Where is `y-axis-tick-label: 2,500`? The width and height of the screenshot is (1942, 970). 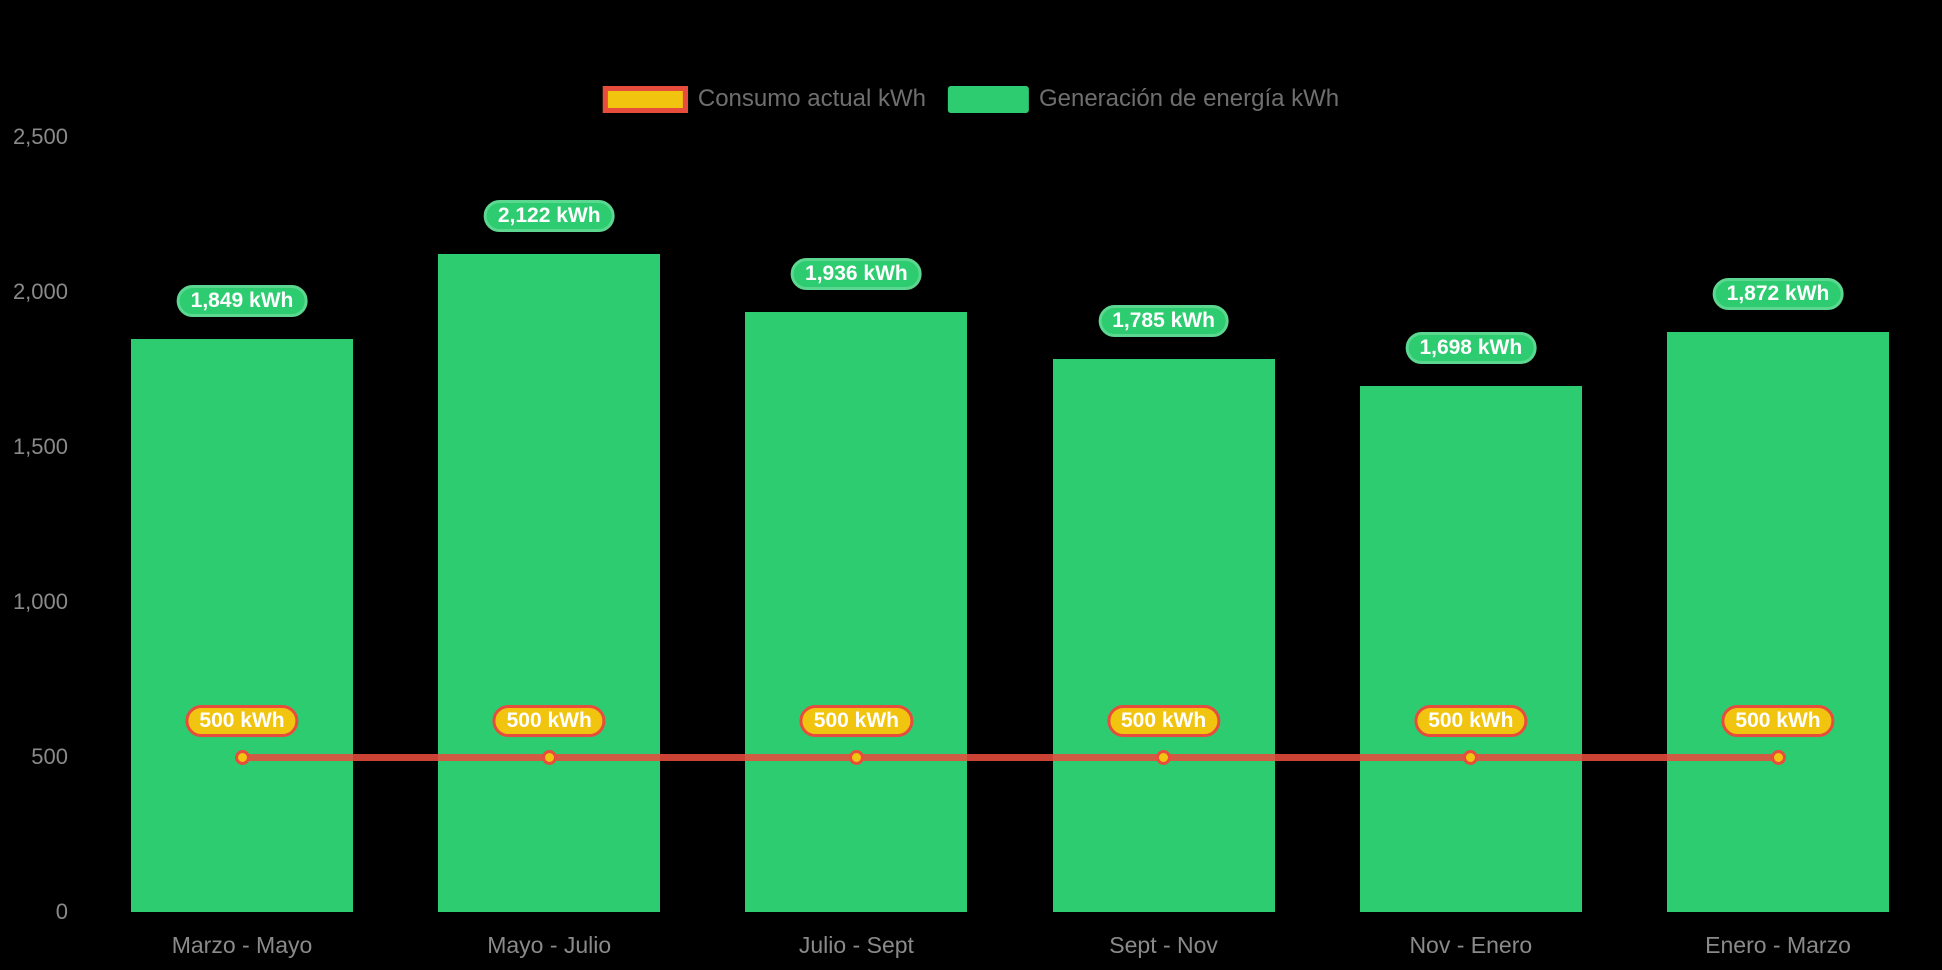 y-axis-tick-label: 2,500 is located at coordinates (40, 136).